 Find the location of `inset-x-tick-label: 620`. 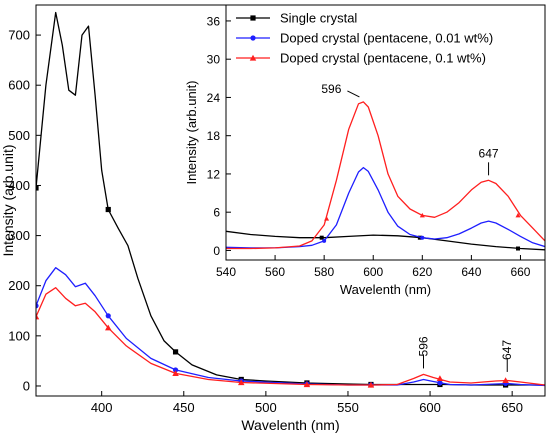

inset-x-tick-label: 620 is located at coordinates (422, 272).